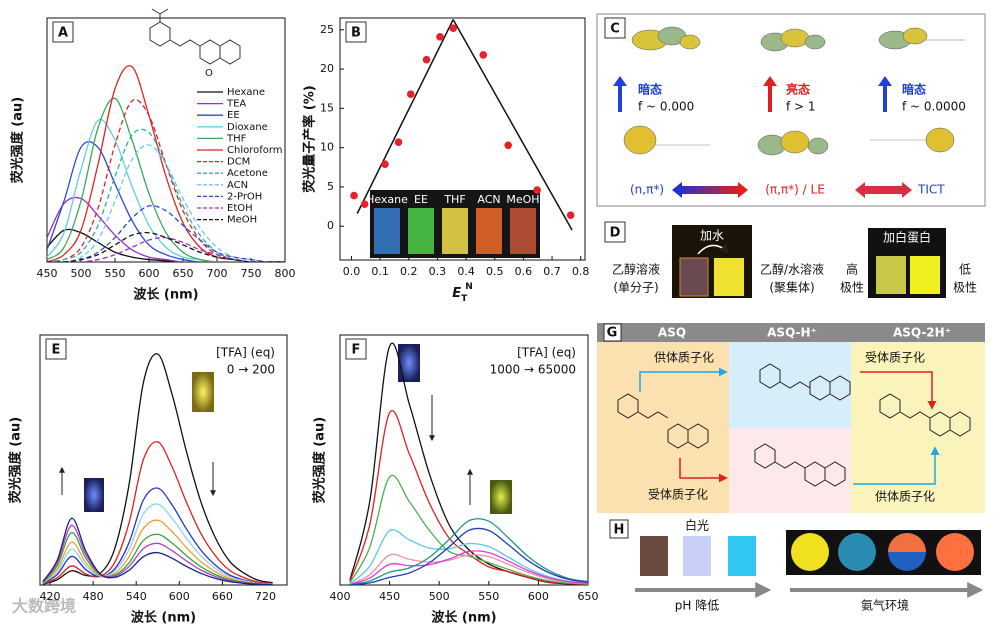 This screenshot has width=1000, height=625. I want to click on panel-label: G, so click(612, 333).